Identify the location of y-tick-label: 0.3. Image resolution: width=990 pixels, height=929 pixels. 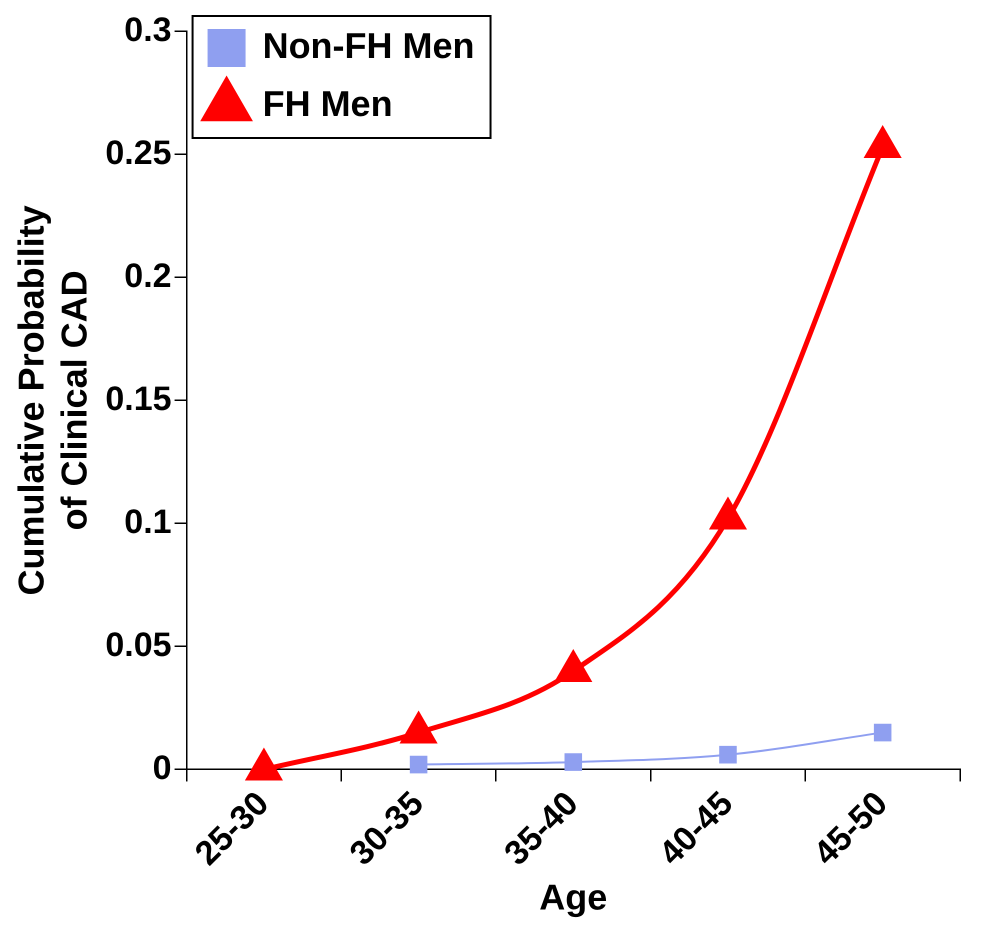
(148, 29).